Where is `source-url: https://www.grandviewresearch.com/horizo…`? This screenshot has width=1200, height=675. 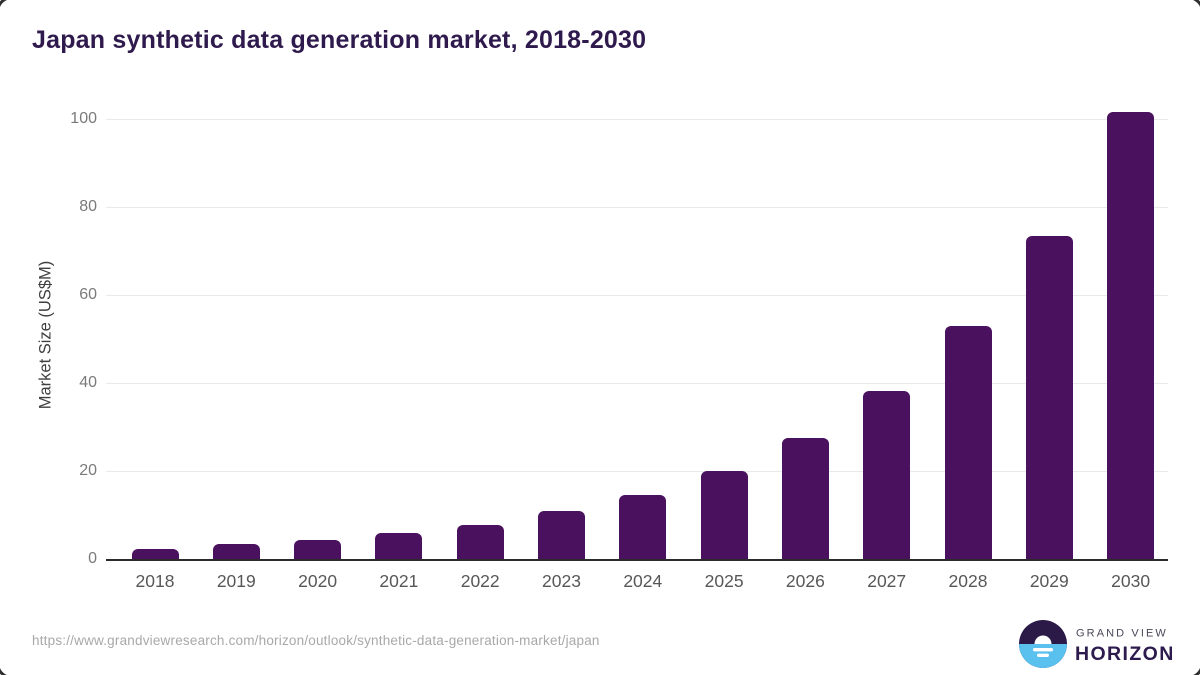 source-url: https://www.grandviewresearch.com/horizo… is located at coordinates (316, 640).